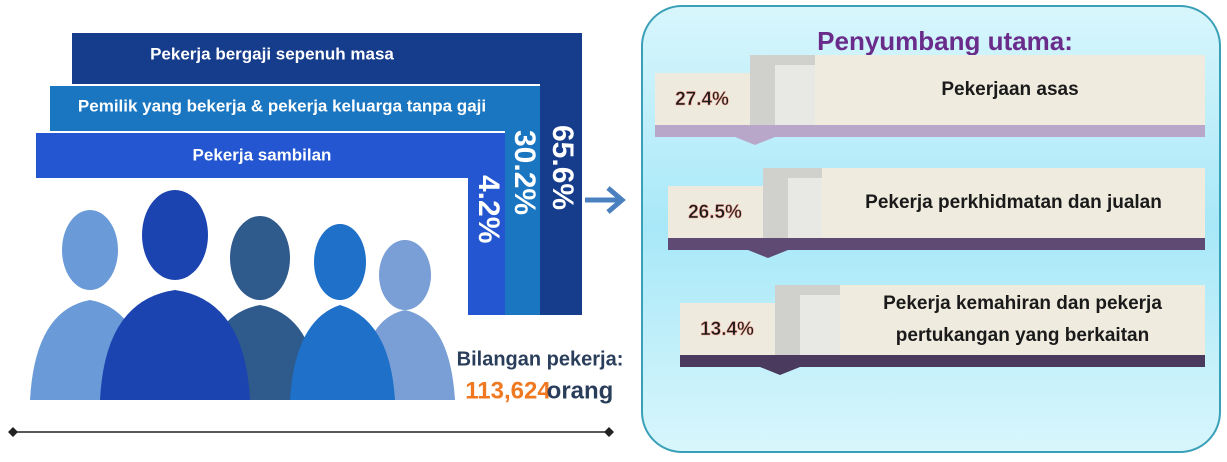  What do you see at coordinates (311, 432) in the screenshot?
I see `baseline` at bounding box center [311, 432].